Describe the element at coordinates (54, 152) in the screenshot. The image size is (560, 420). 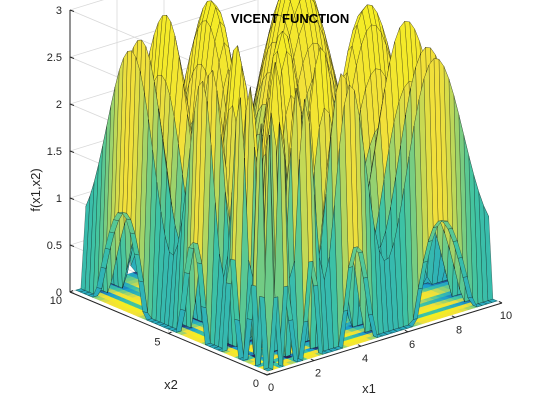
I see `z-tick-label: 1.5` at that location.